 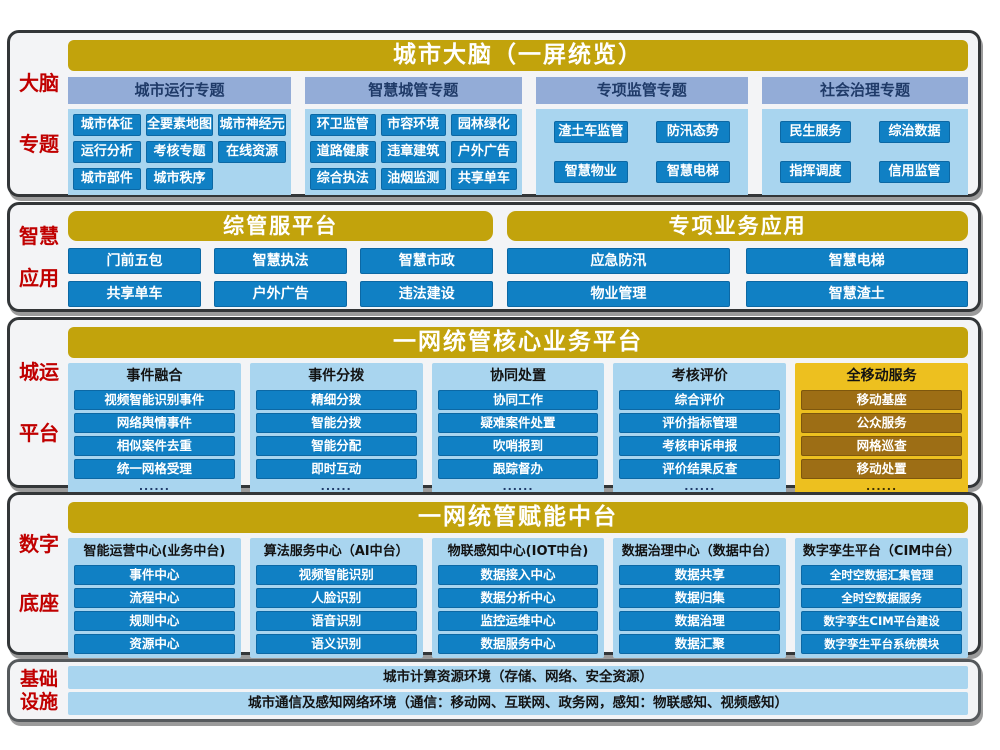 I want to click on topic-button: 违章建筑, so click(x=413, y=152).